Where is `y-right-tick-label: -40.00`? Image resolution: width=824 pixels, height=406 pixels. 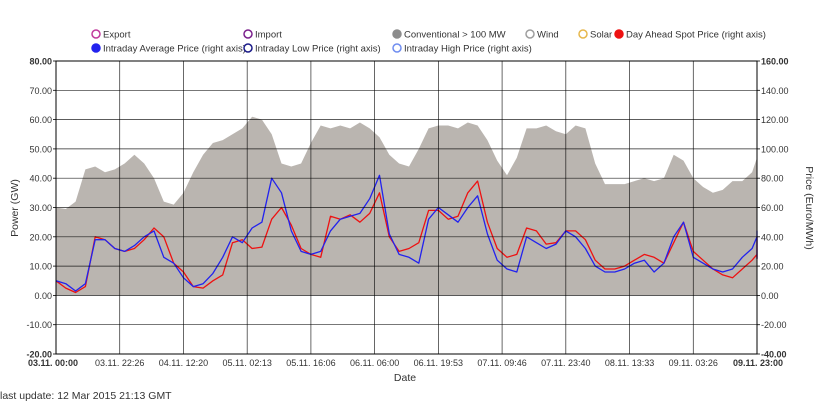
y-right-tick-label: -40.00 is located at coordinates (774, 355).